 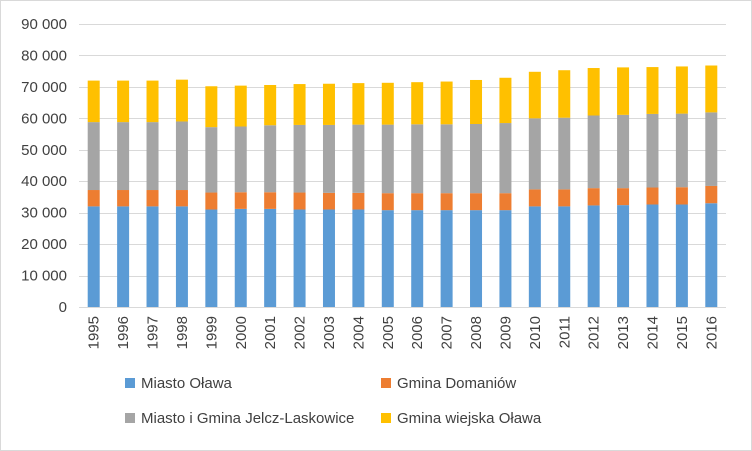 What do you see at coordinates (44, 118) in the screenshot?
I see `y-tick-label: 60 000` at bounding box center [44, 118].